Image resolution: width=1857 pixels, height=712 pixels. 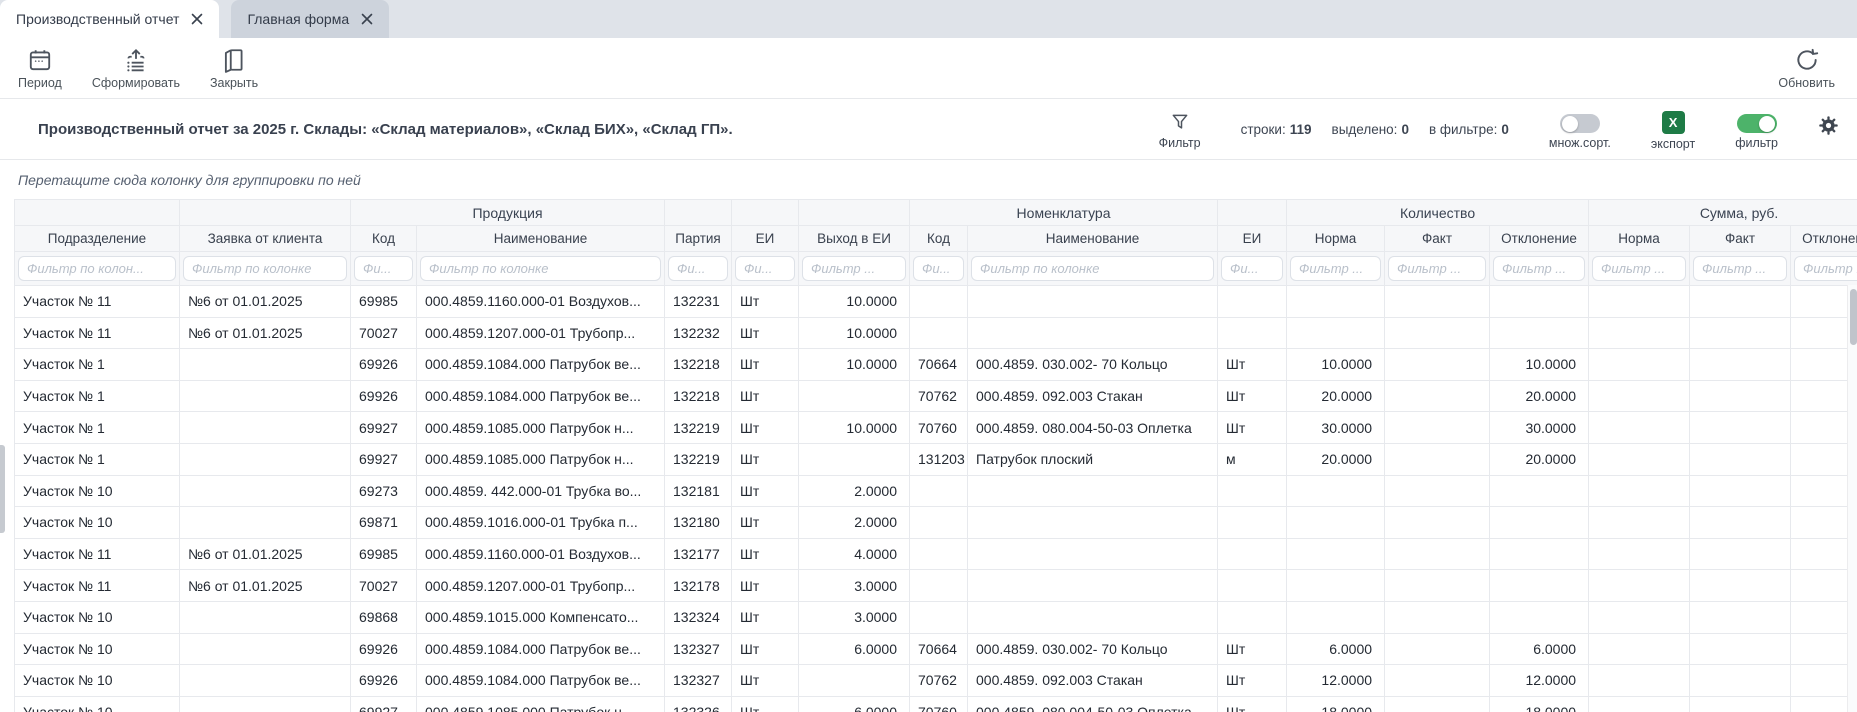 What do you see at coordinates (97, 238) in the screenshot?
I see `column-header-division: Подразделение` at bounding box center [97, 238].